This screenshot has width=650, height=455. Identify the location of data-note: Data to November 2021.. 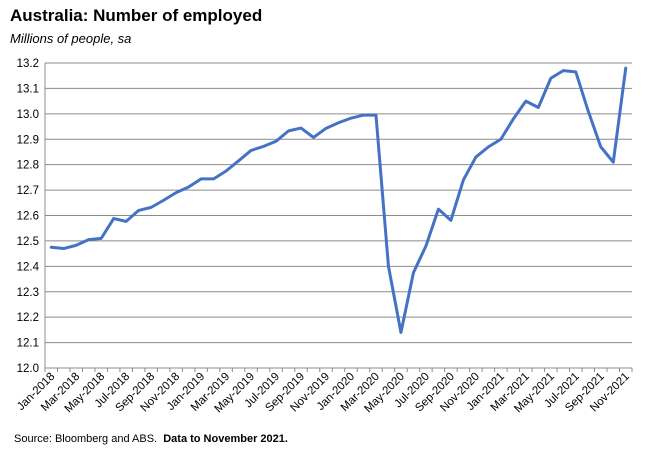
(225, 439).